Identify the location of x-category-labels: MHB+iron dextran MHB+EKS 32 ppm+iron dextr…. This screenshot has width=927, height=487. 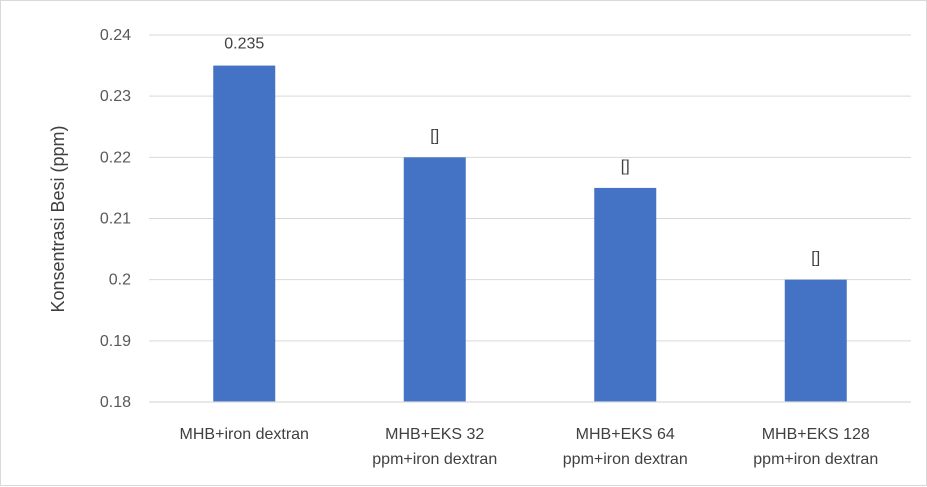
(529, 447).